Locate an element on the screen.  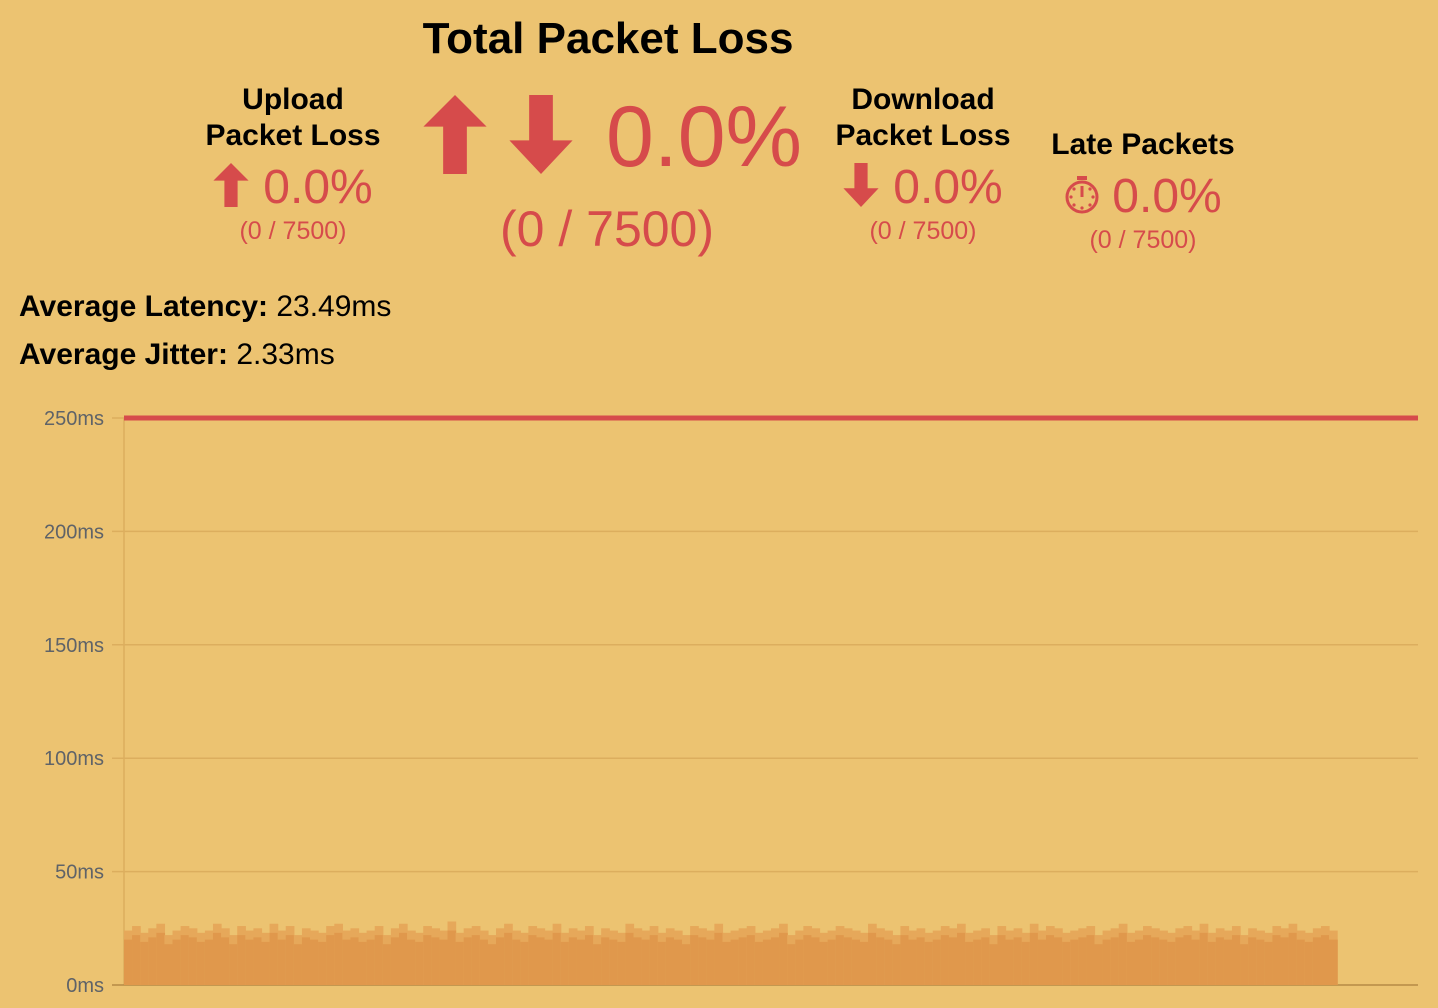
jitter-label: Average Jitter: is located at coordinates (123, 354).